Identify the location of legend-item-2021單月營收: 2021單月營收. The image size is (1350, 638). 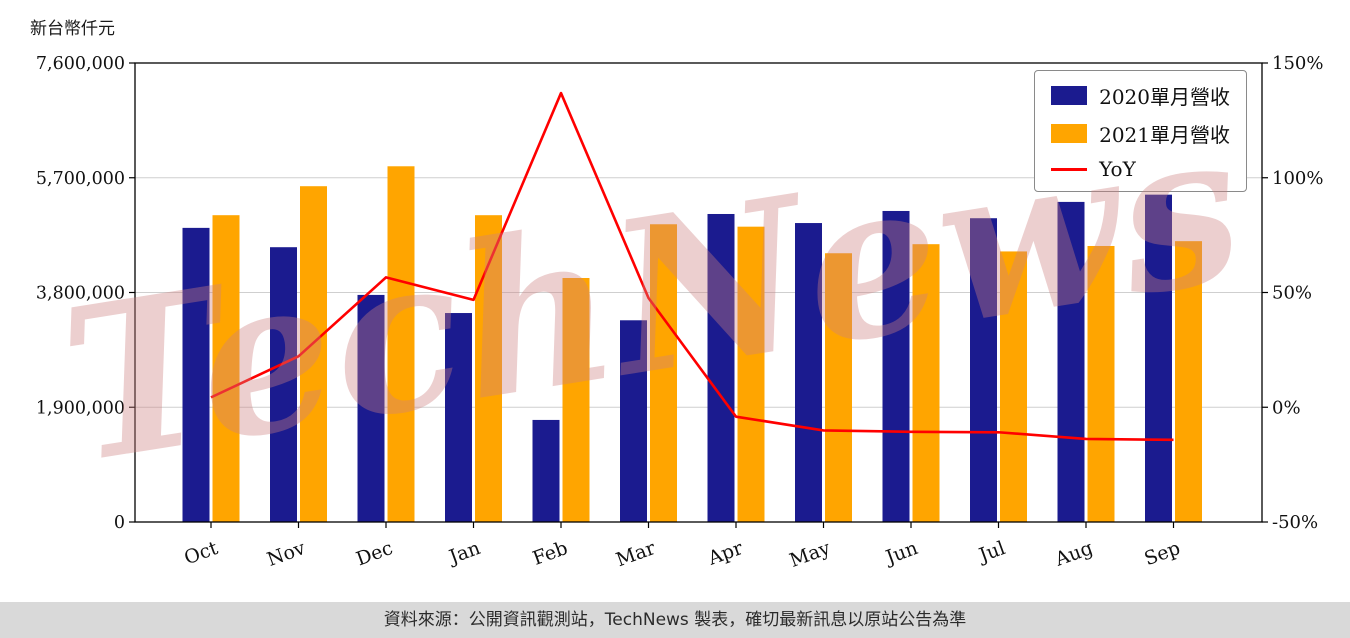
(1140, 133).